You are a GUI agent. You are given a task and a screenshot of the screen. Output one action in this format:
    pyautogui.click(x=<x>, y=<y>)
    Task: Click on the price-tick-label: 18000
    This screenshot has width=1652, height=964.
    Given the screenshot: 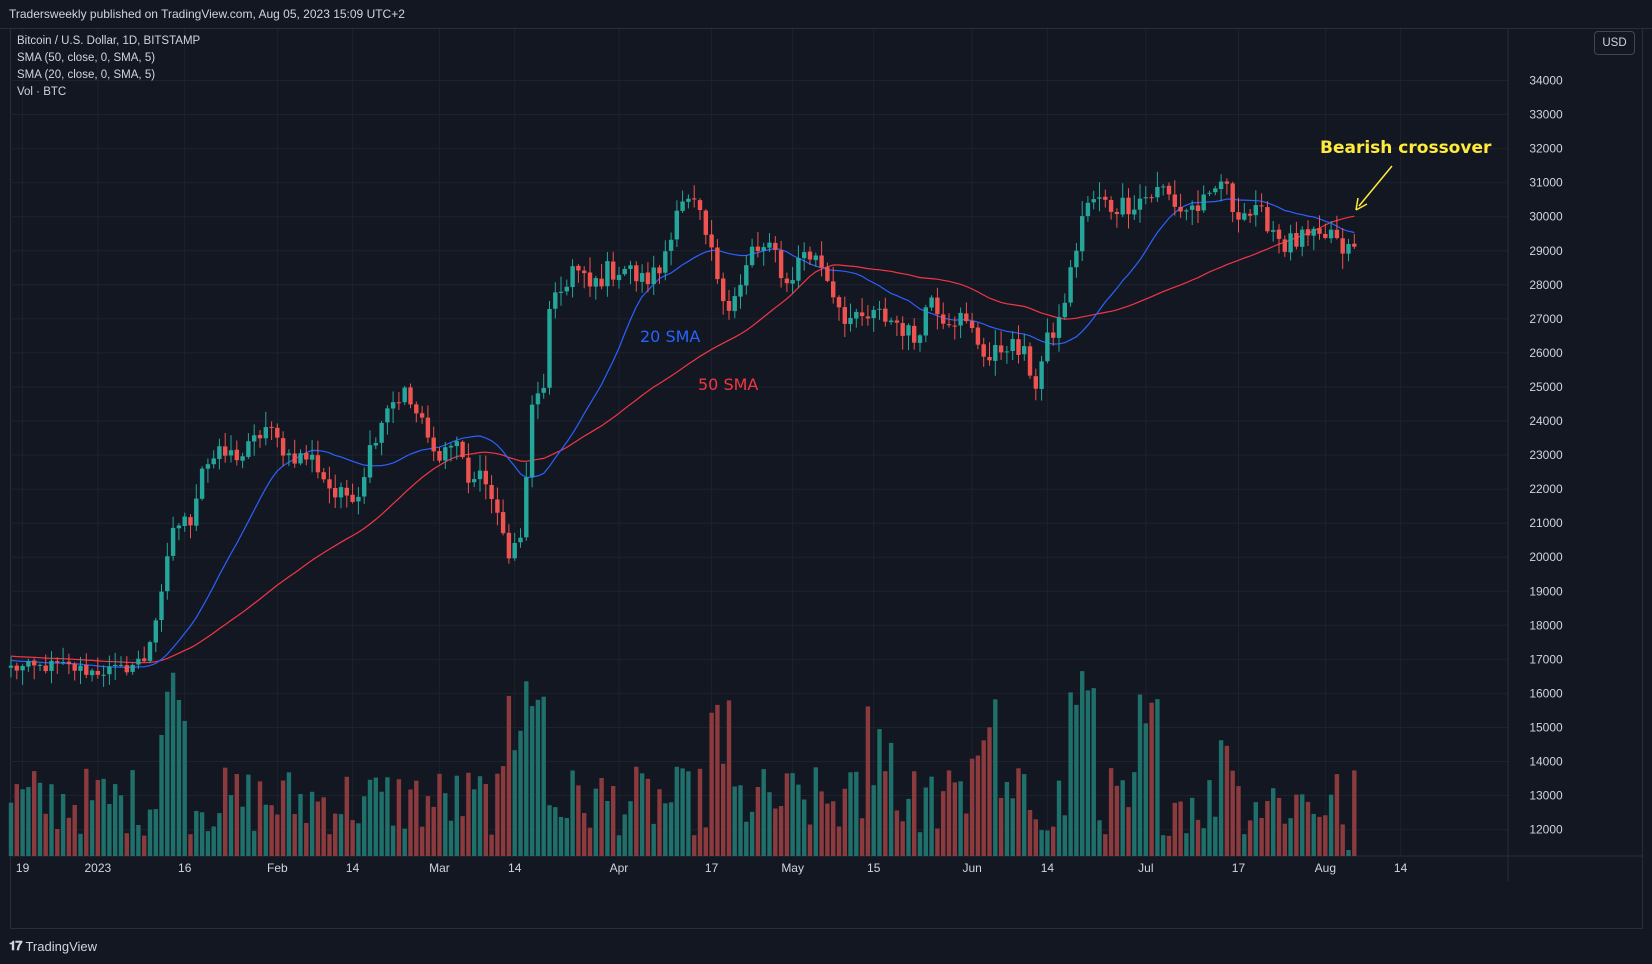 What is the action you would take?
    pyautogui.click(x=1546, y=625)
    